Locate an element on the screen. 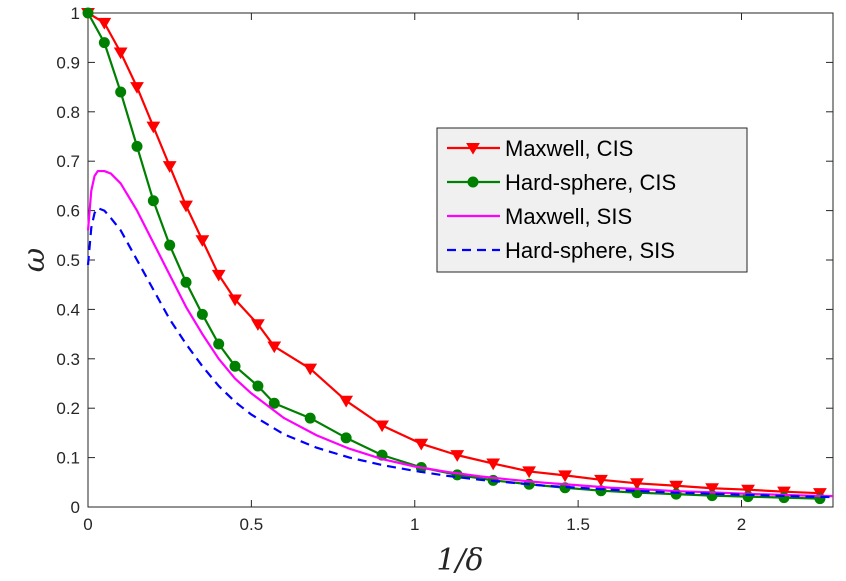 This screenshot has width=846, height=581. y-tick-label: 0.3 is located at coordinates (68, 359).